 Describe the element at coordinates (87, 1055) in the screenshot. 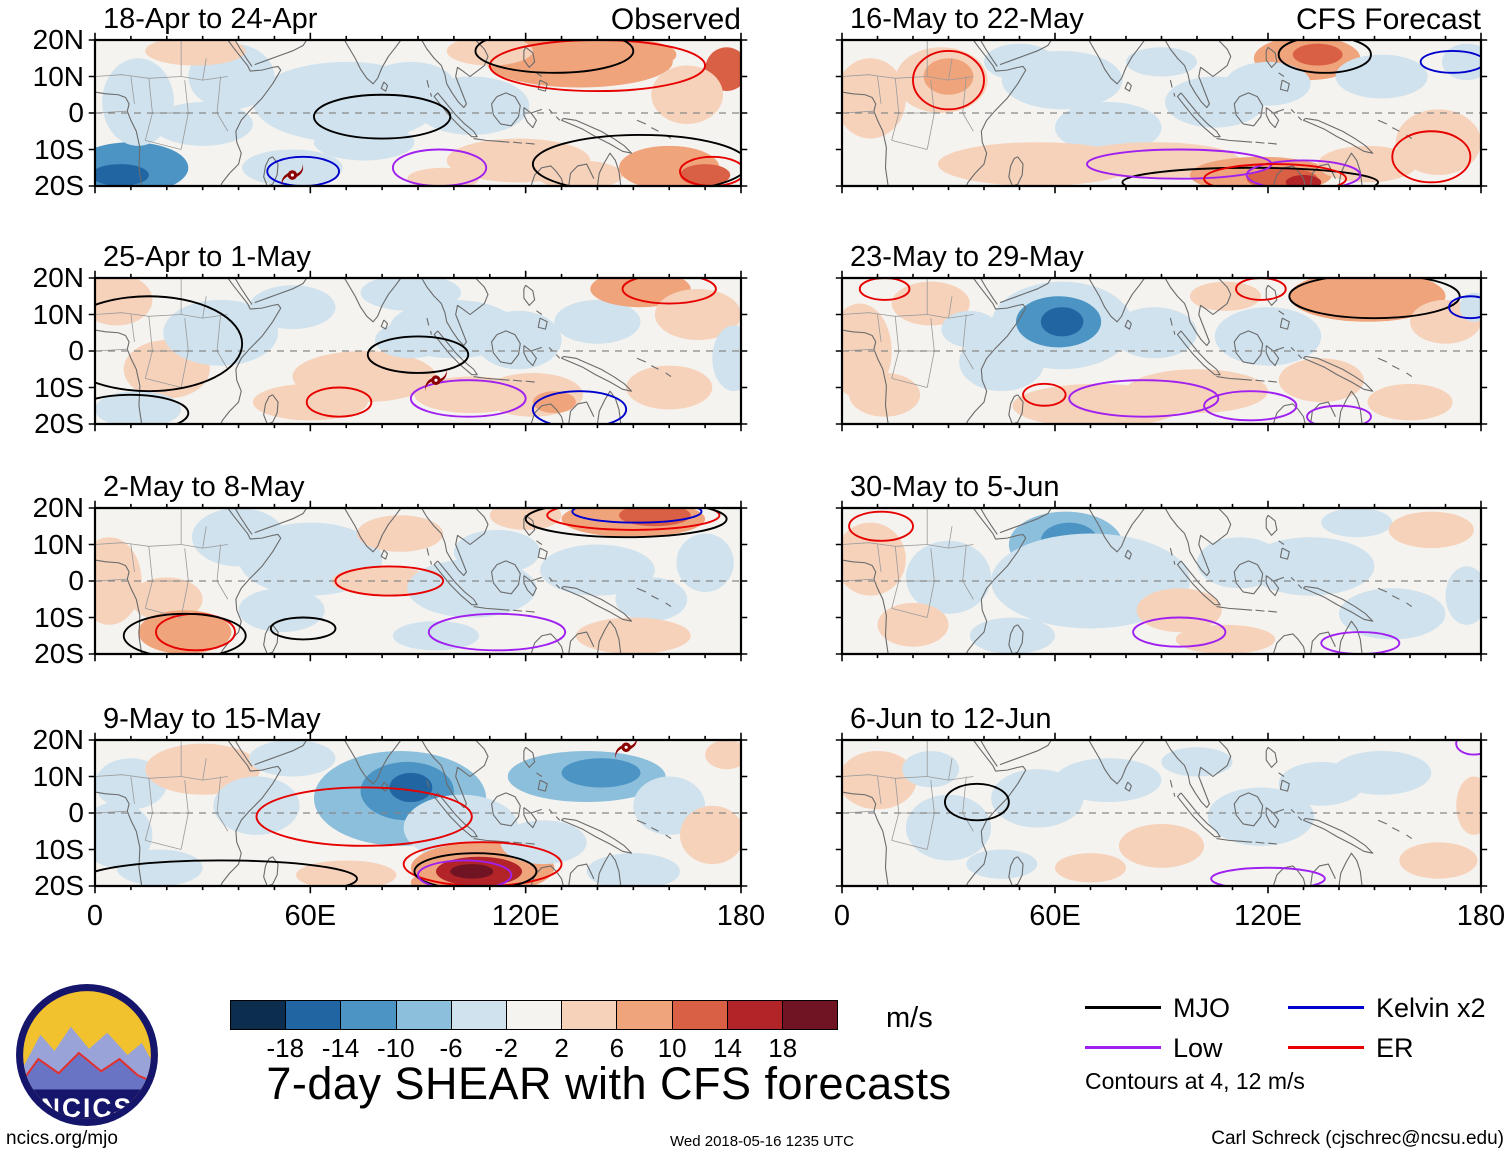

I see `ncics-logo: NCICS` at that location.